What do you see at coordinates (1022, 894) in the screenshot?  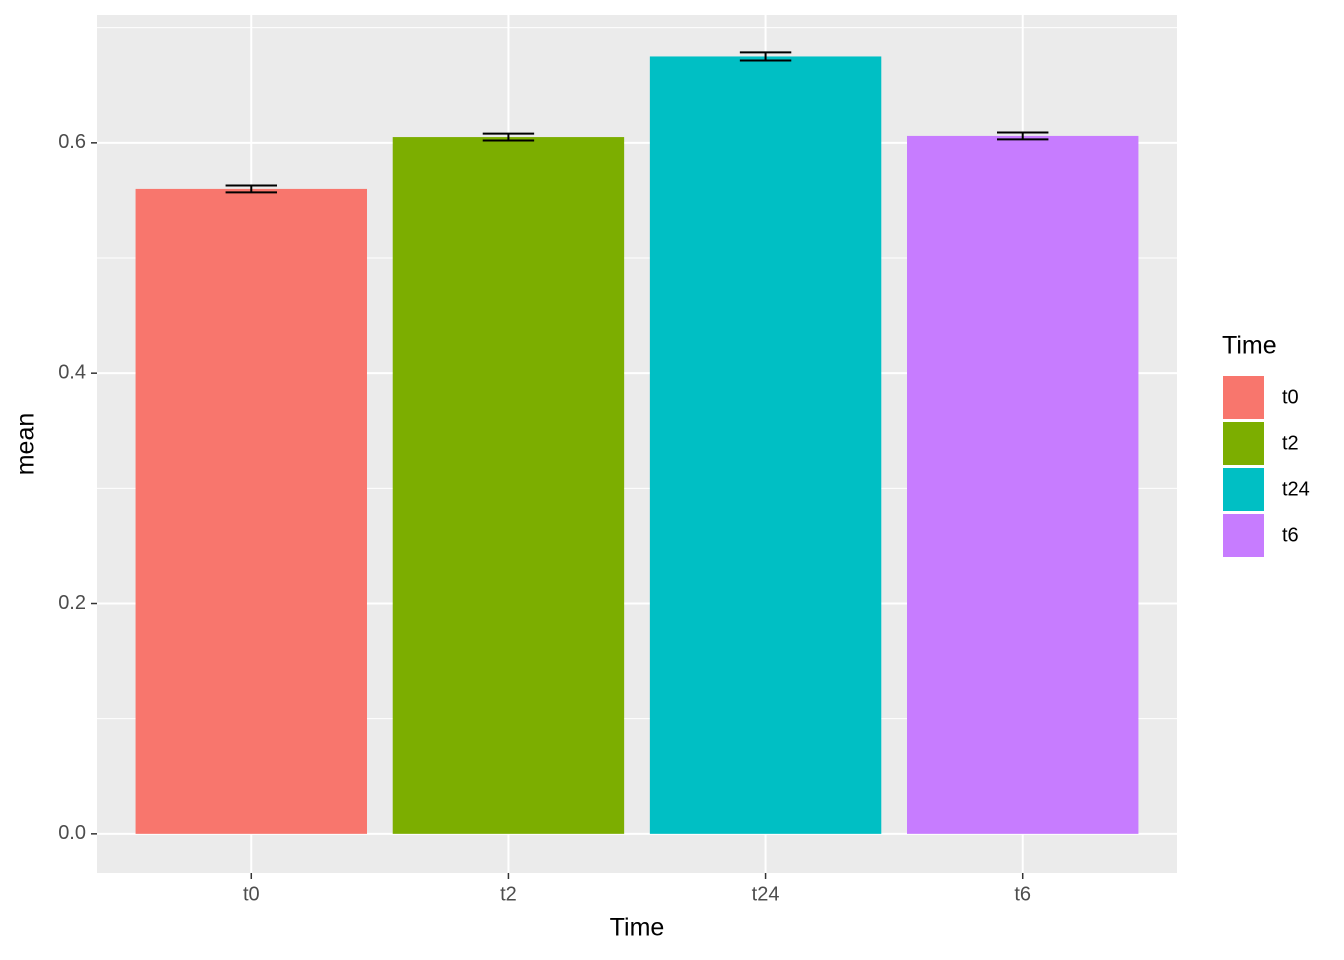 I see `x-tick-label: t6` at bounding box center [1022, 894].